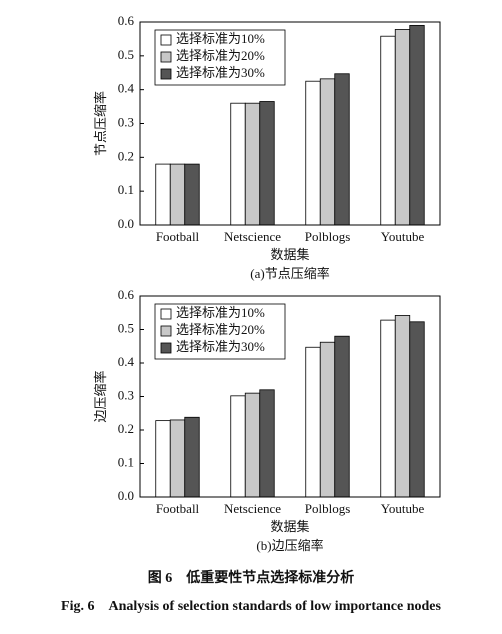 This screenshot has width=502, height=634. What do you see at coordinates (100, 123) in the screenshot?
I see `y-axis-label: 节点压缩率` at bounding box center [100, 123].